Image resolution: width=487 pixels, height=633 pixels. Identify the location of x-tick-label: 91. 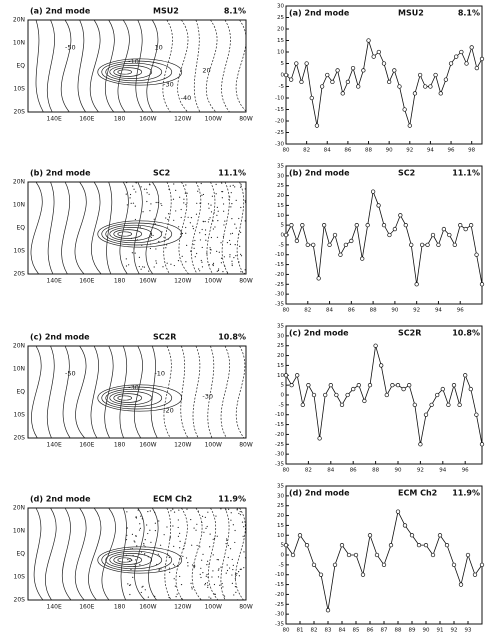
(440, 630).